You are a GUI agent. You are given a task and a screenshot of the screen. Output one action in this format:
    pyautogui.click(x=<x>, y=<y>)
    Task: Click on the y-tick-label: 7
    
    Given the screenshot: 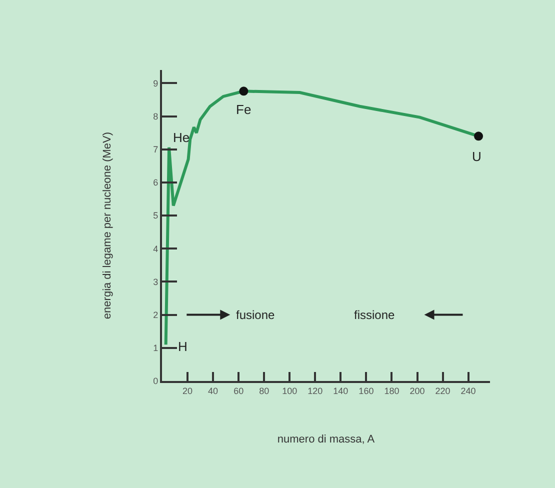 What is the action you would take?
    pyautogui.click(x=155, y=149)
    